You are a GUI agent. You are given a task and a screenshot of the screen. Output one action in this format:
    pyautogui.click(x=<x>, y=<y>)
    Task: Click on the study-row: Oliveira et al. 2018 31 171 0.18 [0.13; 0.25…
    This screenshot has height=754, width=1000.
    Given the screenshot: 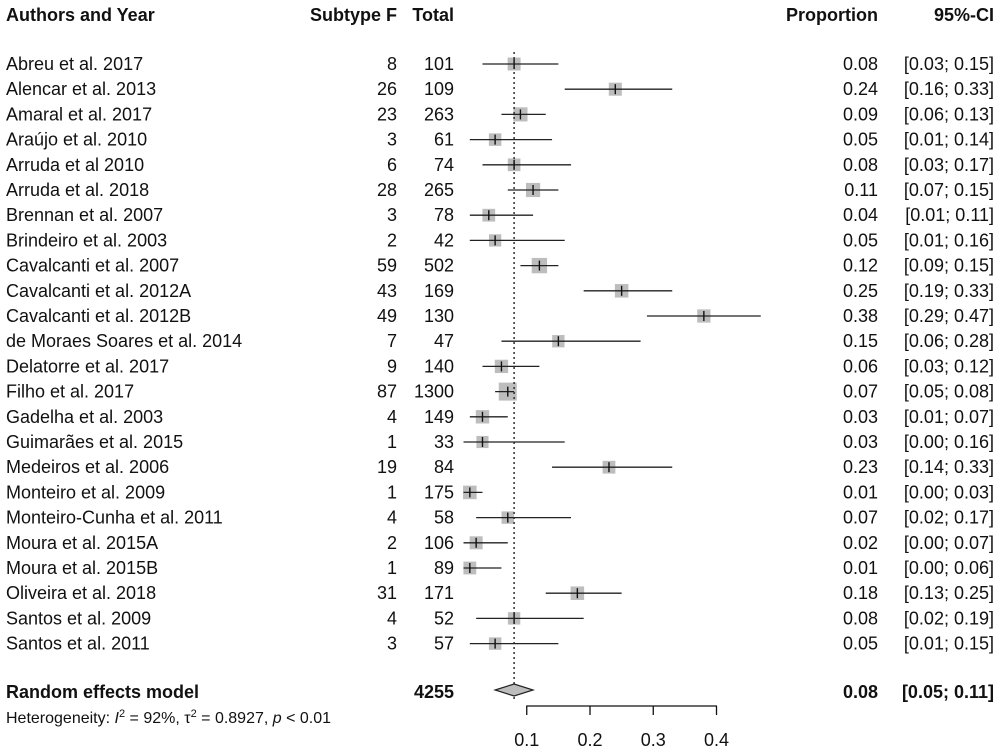 What is the action you would take?
    pyautogui.click(x=500, y=593)
    